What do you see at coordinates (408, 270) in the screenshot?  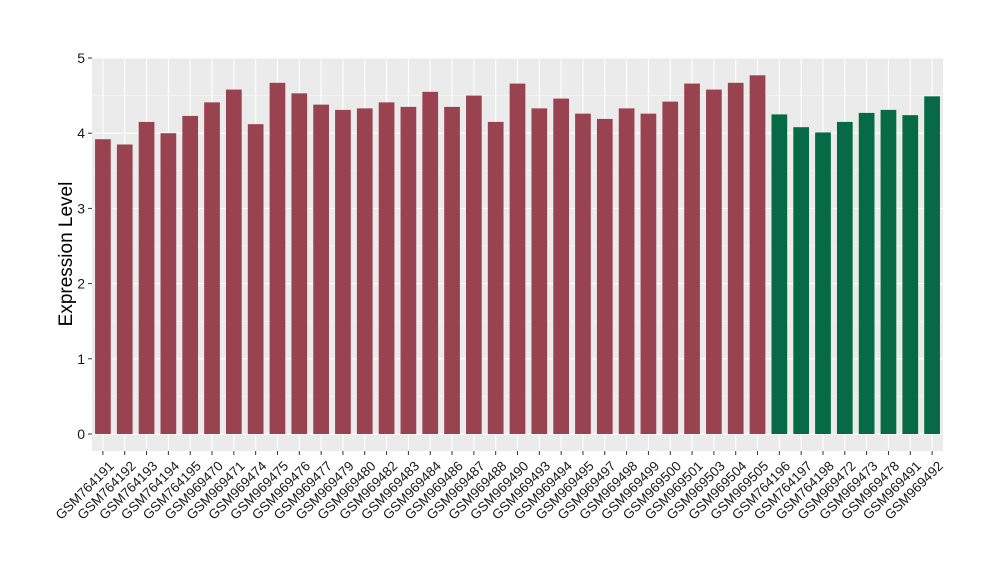 I see `bar-GSM969483` at bounding box center [408, 270].